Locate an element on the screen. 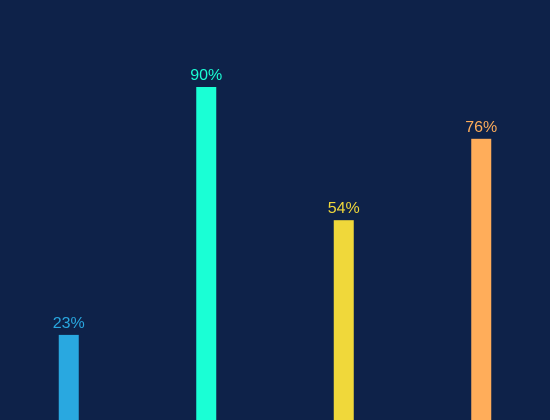 This screenshot has width=550, height=420. value-label: 90% is located at coordinates (206, 75).